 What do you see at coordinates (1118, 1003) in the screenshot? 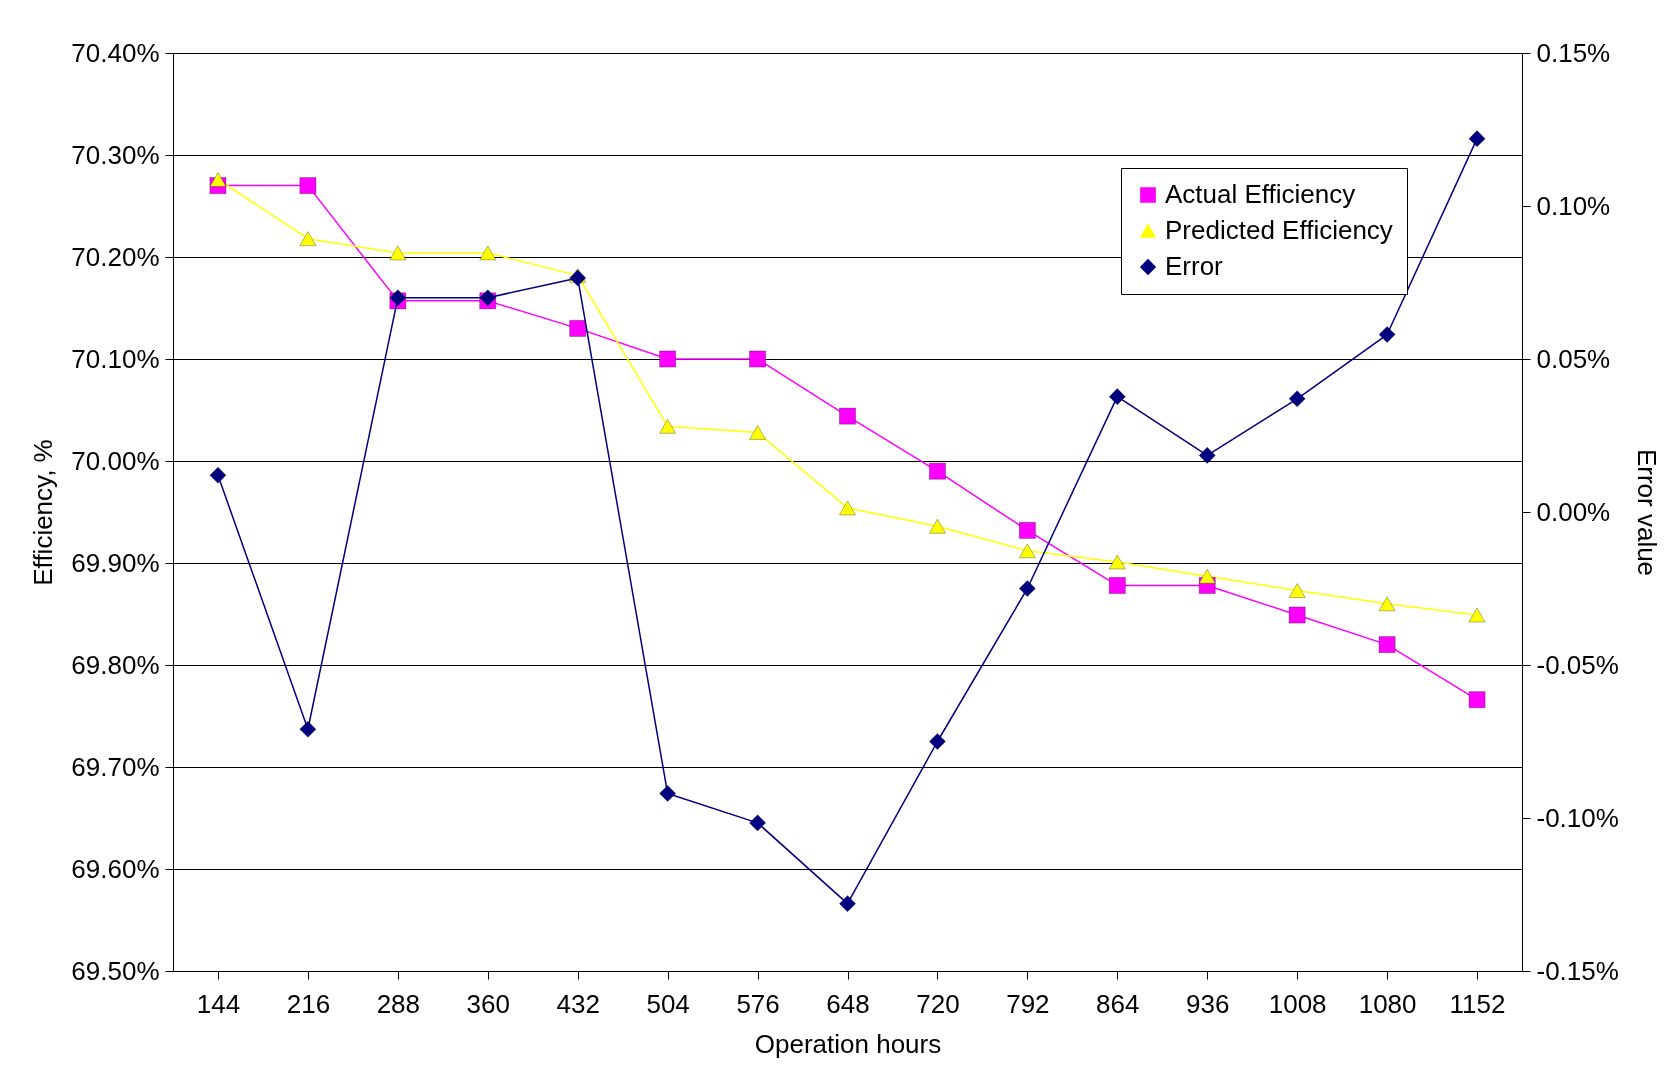
I see `x-tick-label: 864` at bounding box center [1118, 1003].